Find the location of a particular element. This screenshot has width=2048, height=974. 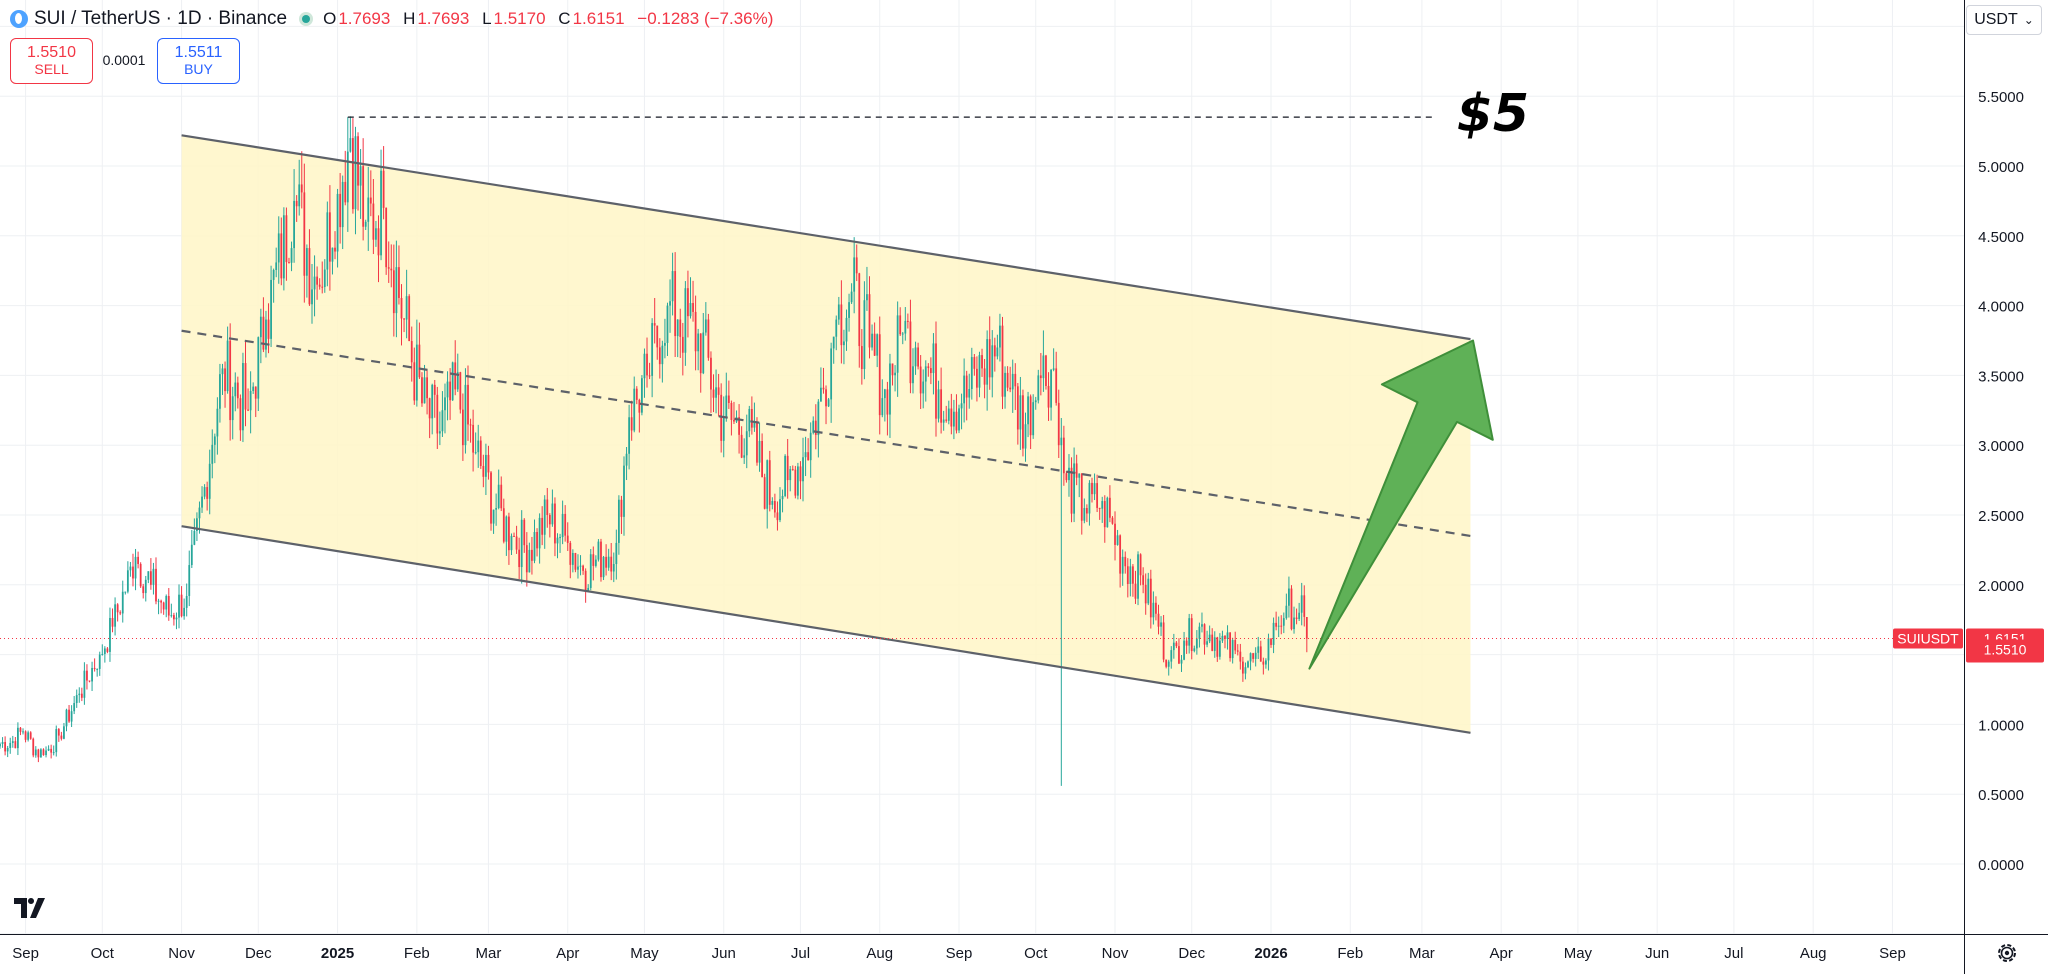

channel-upper-line is located at coordinates (826, 237).